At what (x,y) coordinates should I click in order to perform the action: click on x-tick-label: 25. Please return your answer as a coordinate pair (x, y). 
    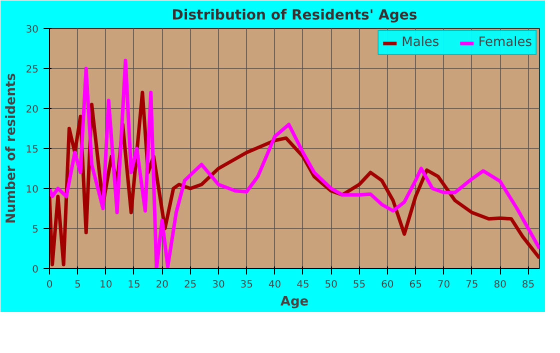
    Looking at the image, I should click on (190, 285).